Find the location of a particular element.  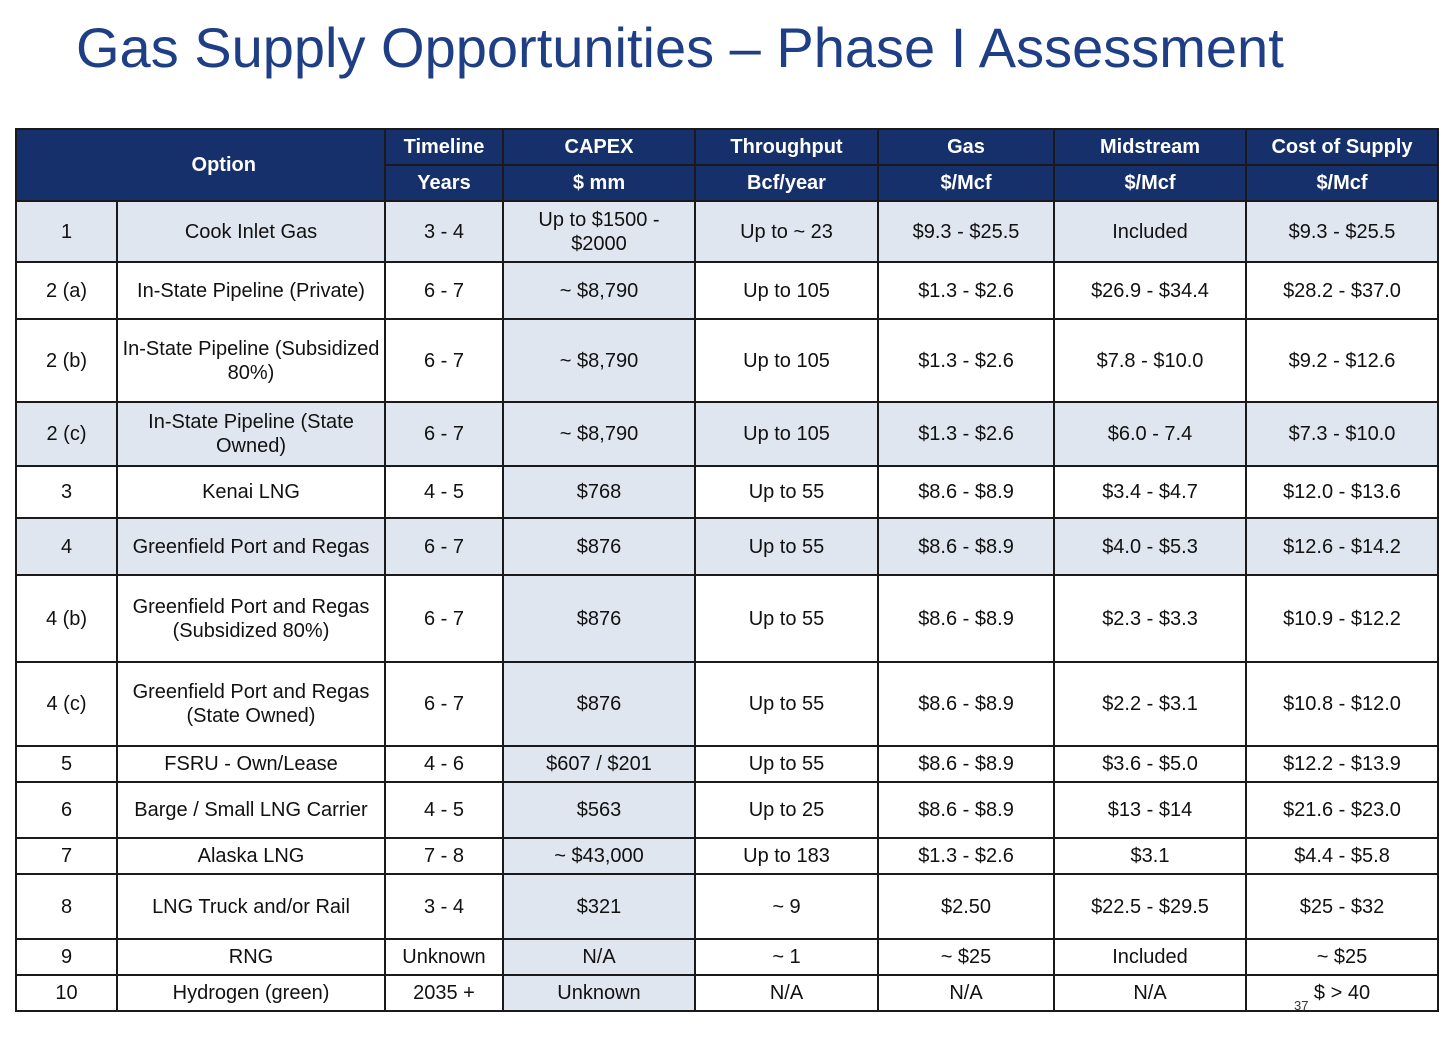

header-row-units: Years $ mm Bcf/year $/Mcf $/Mcf $/Mcf is located at coordinates (727, 183).